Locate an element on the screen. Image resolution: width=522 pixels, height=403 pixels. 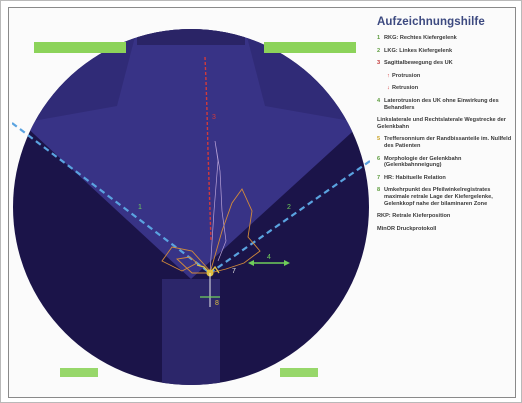
legend-text: LKG: Linkes Kiefergelenk is located at coordinates (418, 50).